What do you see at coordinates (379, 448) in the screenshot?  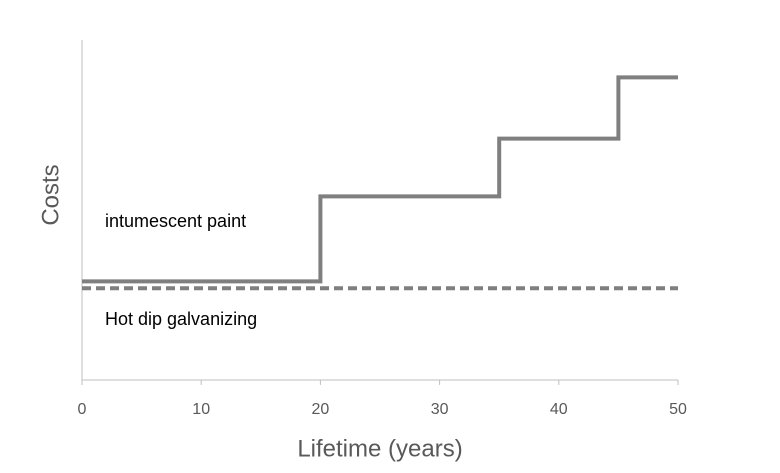 I see `x-axis-title: Lifetime (years)` at bounding box center [379, 448].